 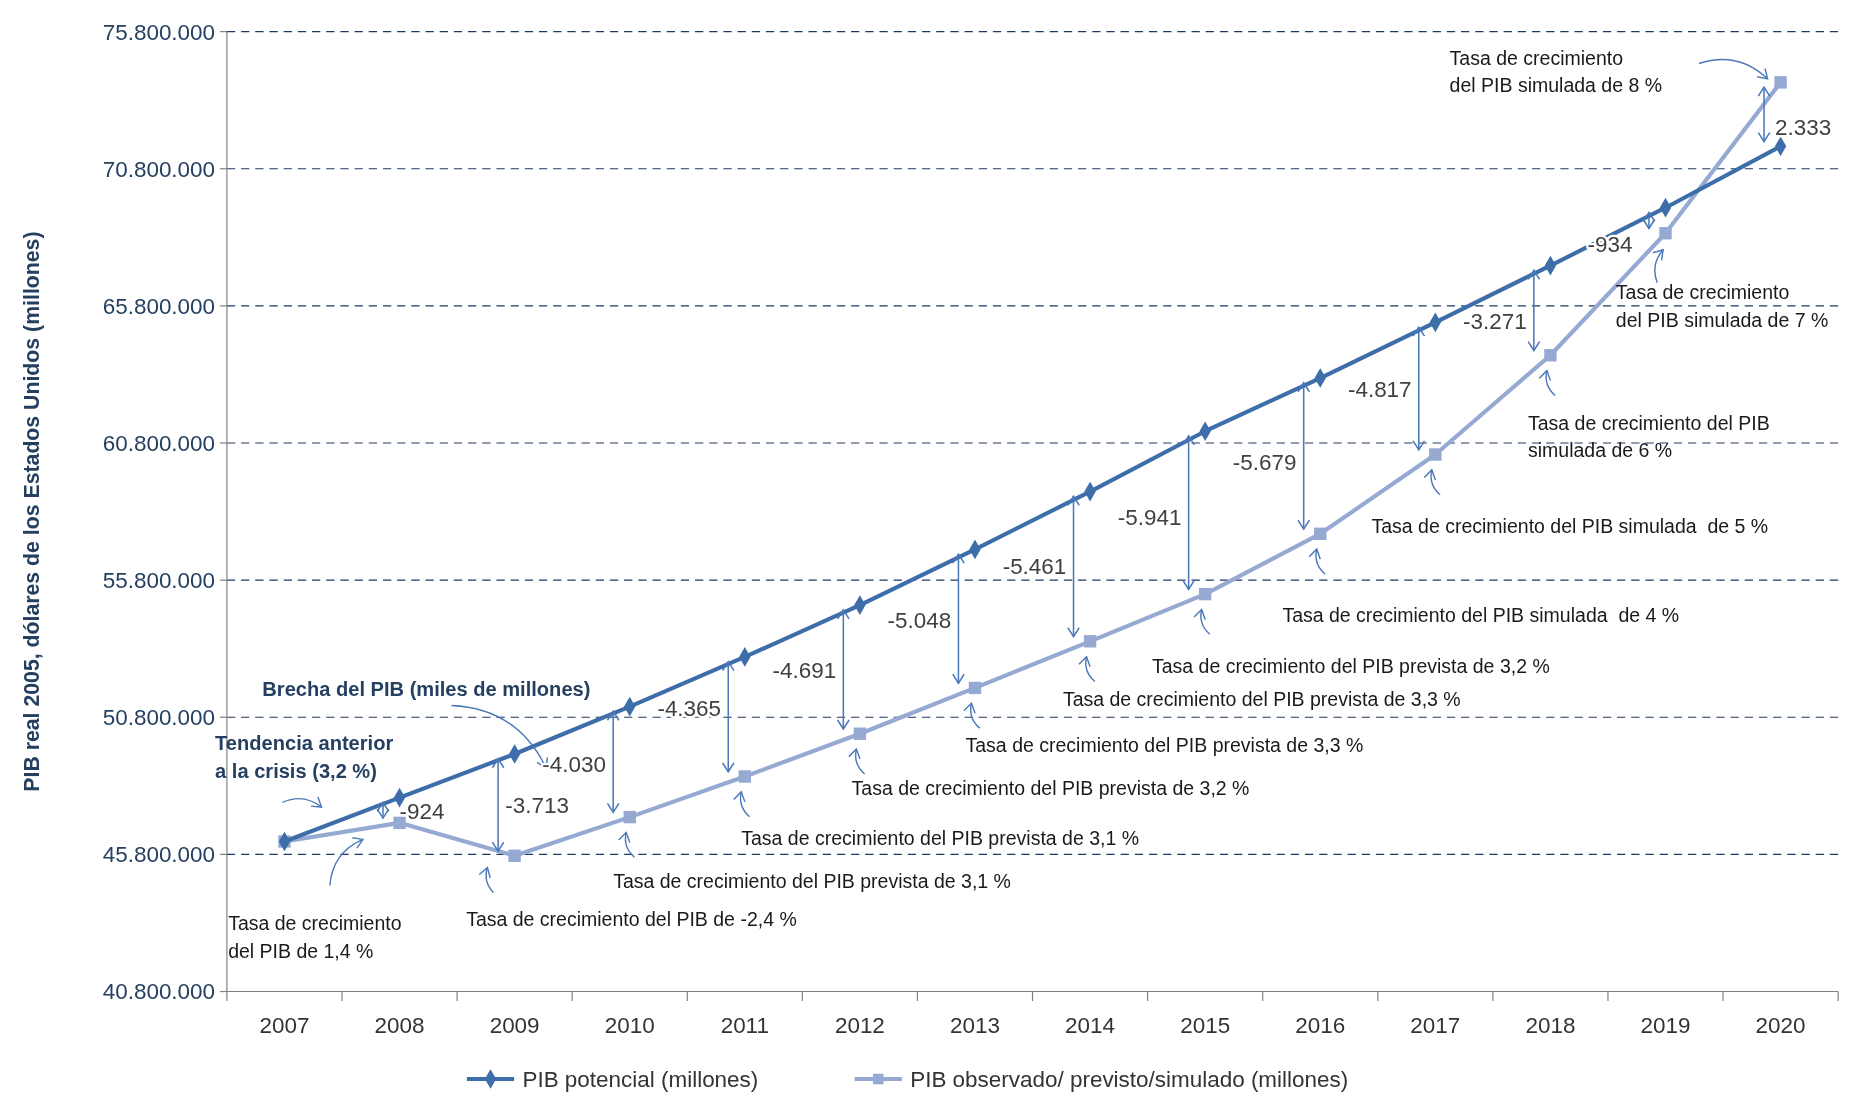 What do you see at coordinates (426, 688) in the screenshot?
I see `annotation: Brecha del PIB (miles de millones)` at bounding box center [426, 688].